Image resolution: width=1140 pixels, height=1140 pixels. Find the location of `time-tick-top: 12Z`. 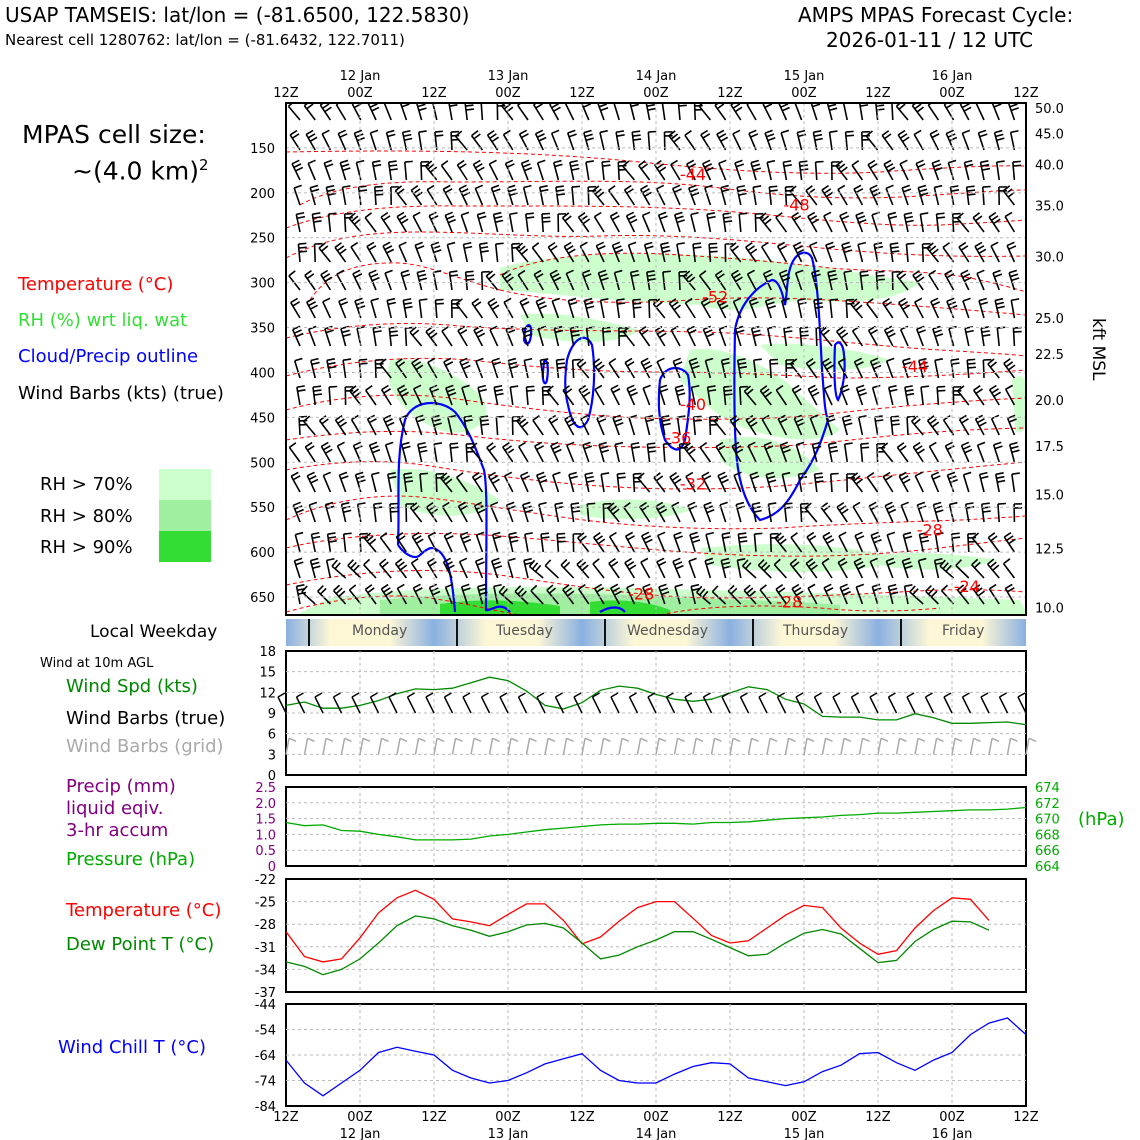

time-tick-top: 12Z is located at coordinates (434, 93).